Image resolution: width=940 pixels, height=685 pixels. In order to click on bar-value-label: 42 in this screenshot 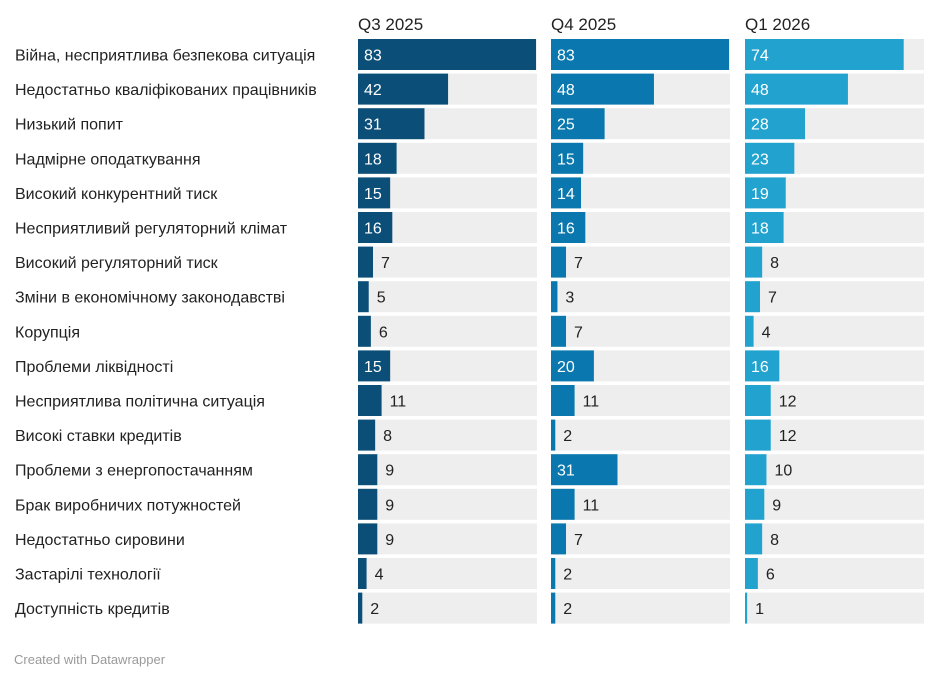, I will do `click(373, 90)`.